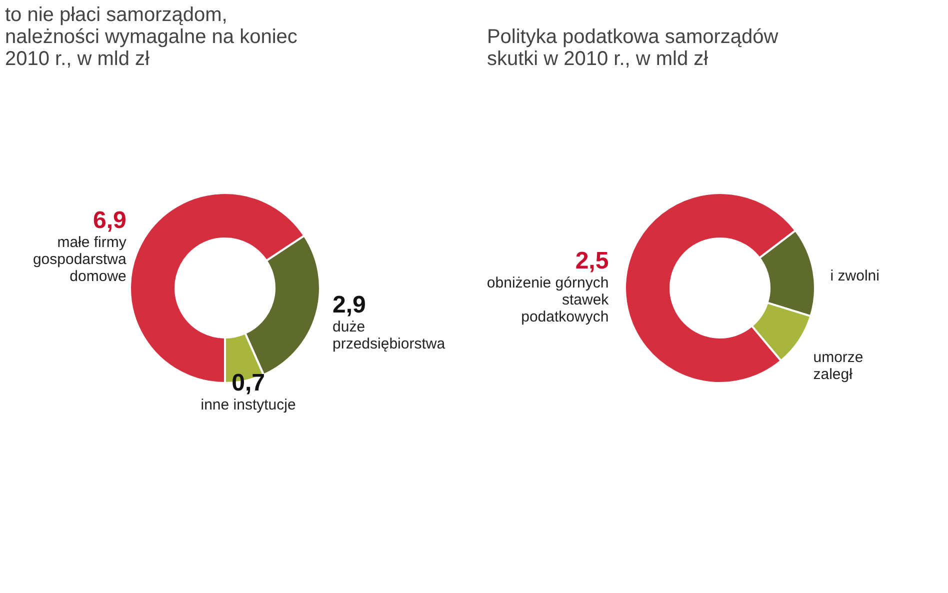  Describe the element at coordinates (389, 335) in the screenshot. I see `slice-label: duże przedsiębiorstwa` at that location.